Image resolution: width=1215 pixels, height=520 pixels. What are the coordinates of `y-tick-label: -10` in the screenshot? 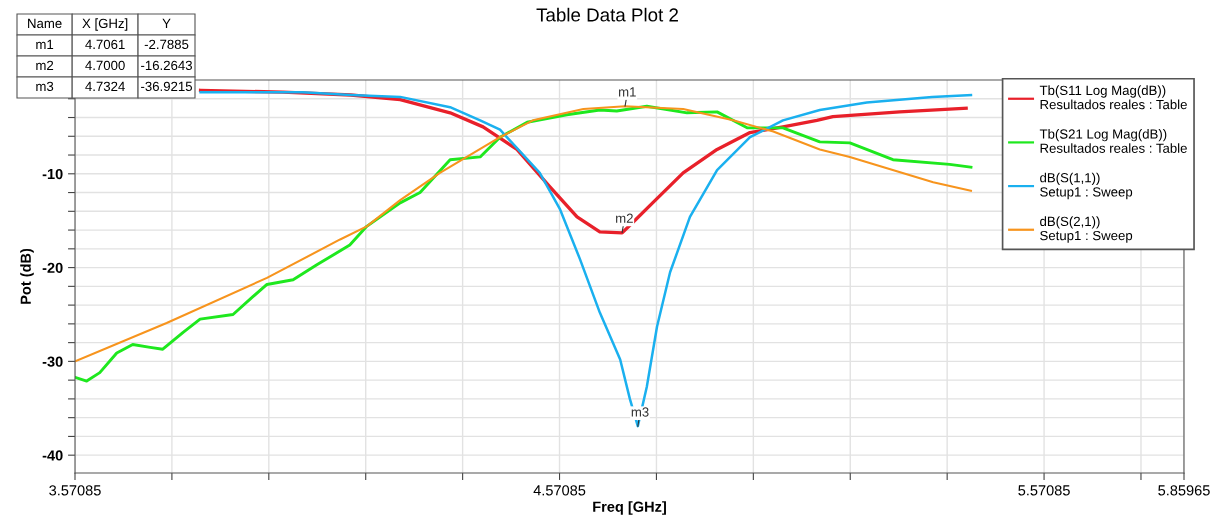 It's located at (52, 174).